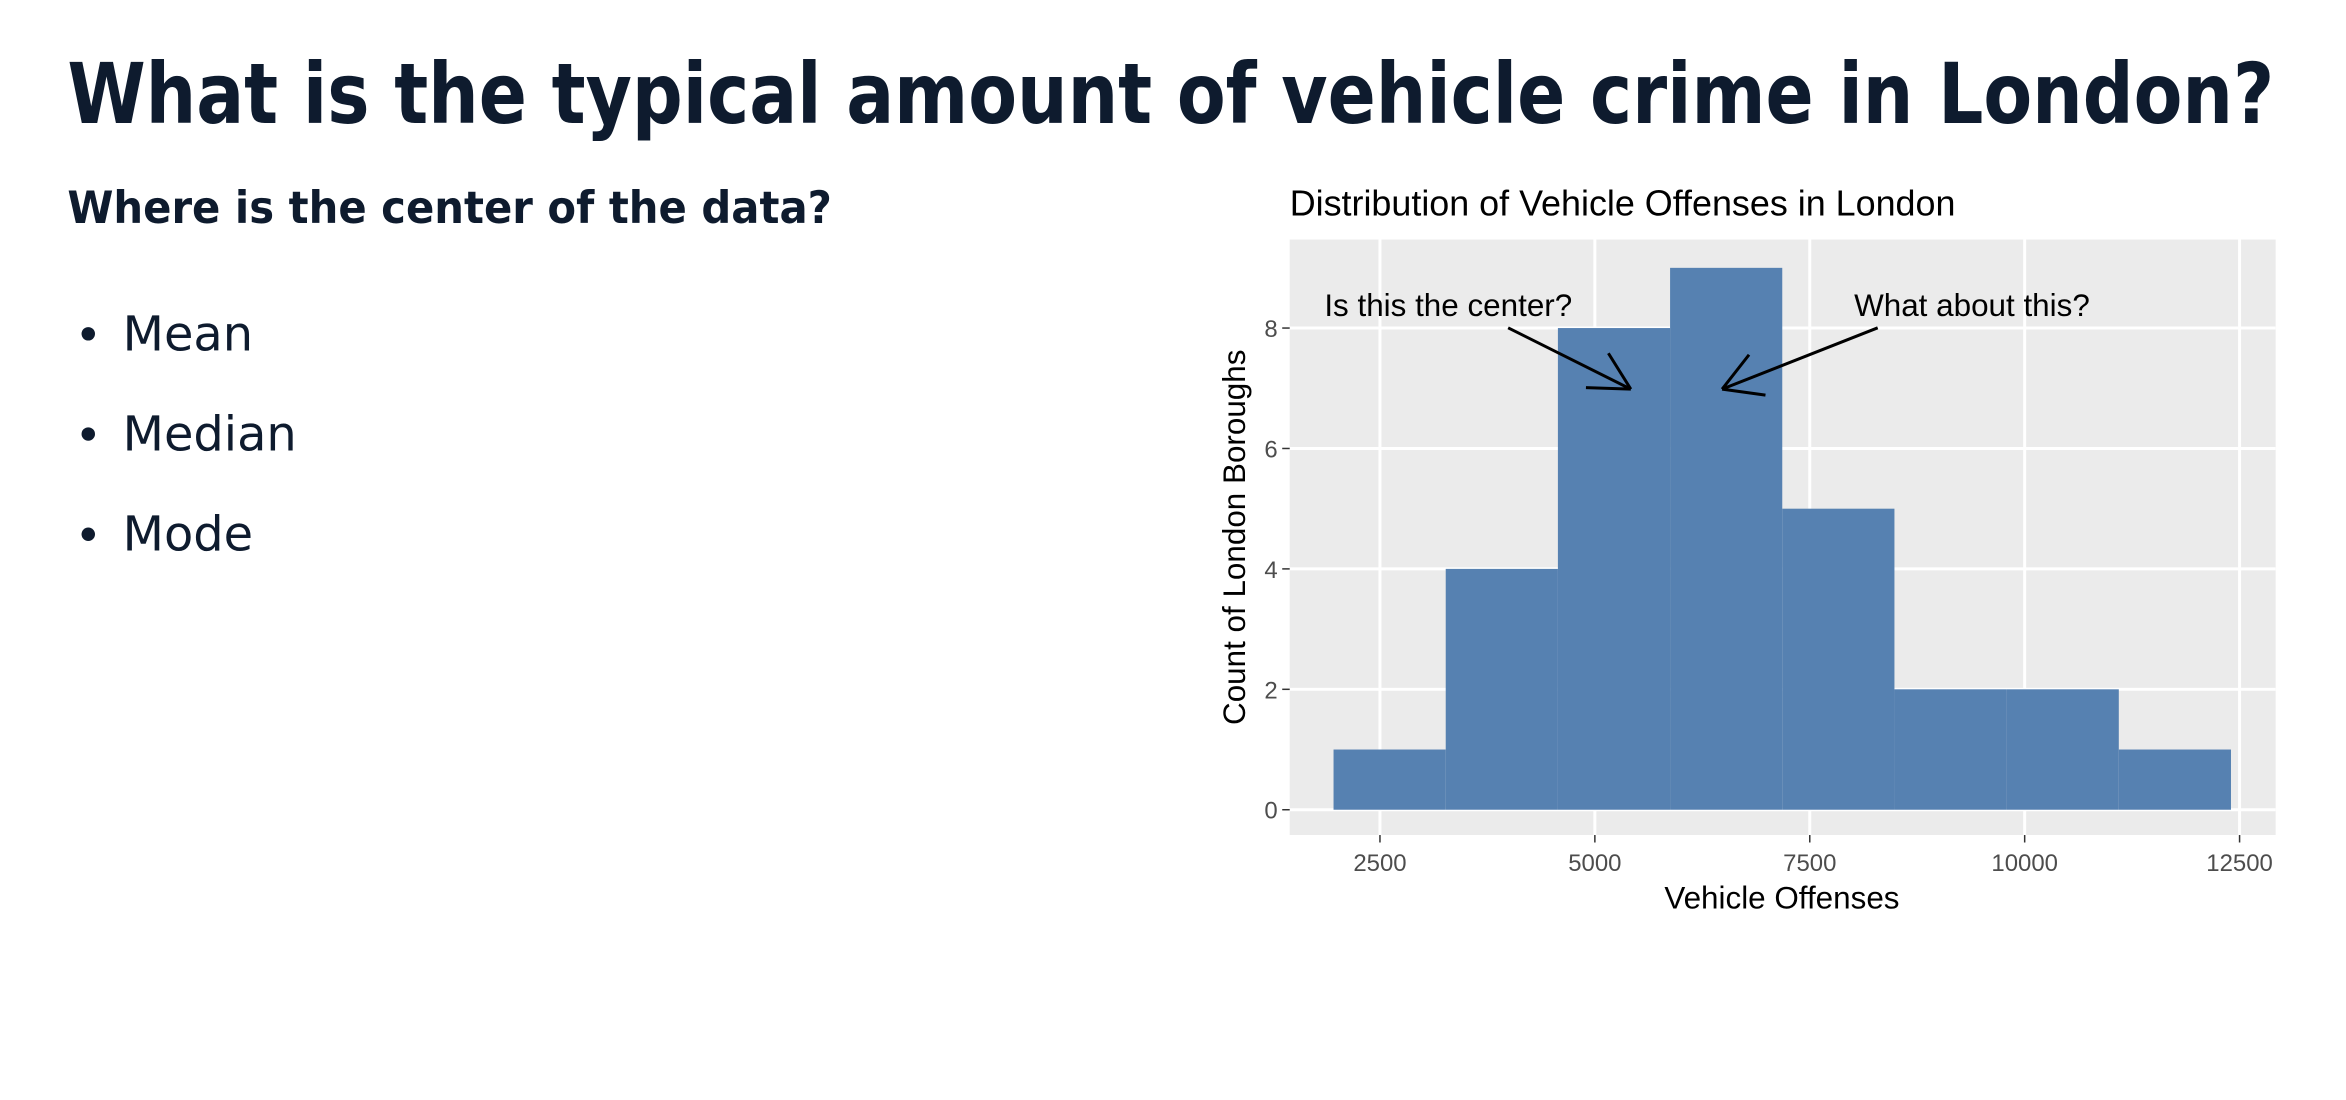  What do you see at coordinates (188, 334) in the screenshot?
I see `bullet: Mean` at bounding box center [188, 334].